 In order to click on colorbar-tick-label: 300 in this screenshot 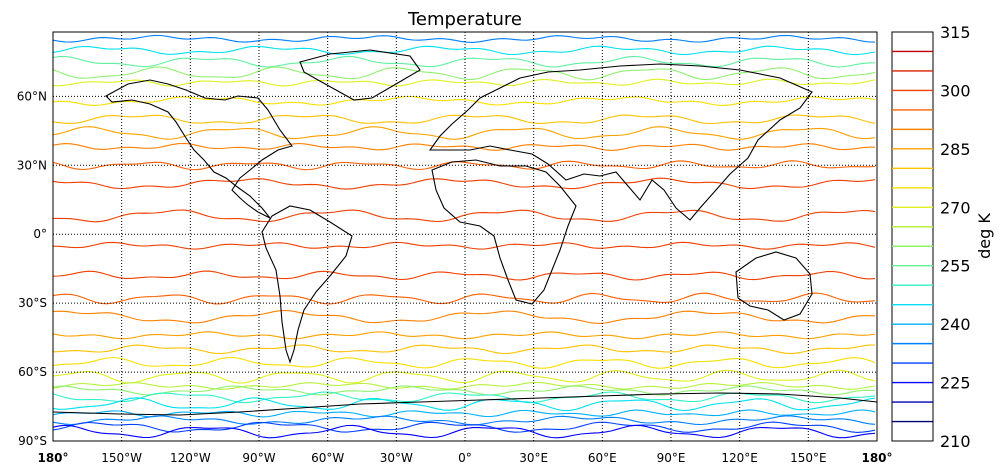, I will do `click(955, 90)`.